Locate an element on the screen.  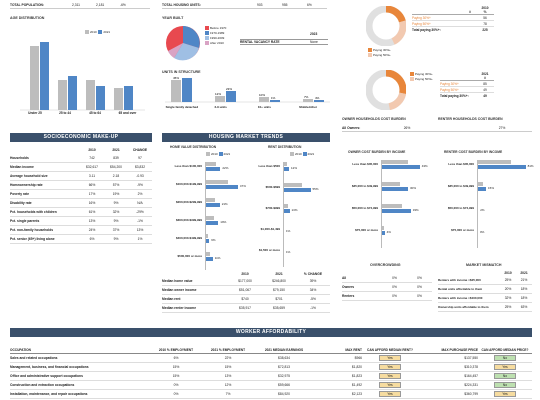
worker-cell: 15% is located at coordinates (228, 366).